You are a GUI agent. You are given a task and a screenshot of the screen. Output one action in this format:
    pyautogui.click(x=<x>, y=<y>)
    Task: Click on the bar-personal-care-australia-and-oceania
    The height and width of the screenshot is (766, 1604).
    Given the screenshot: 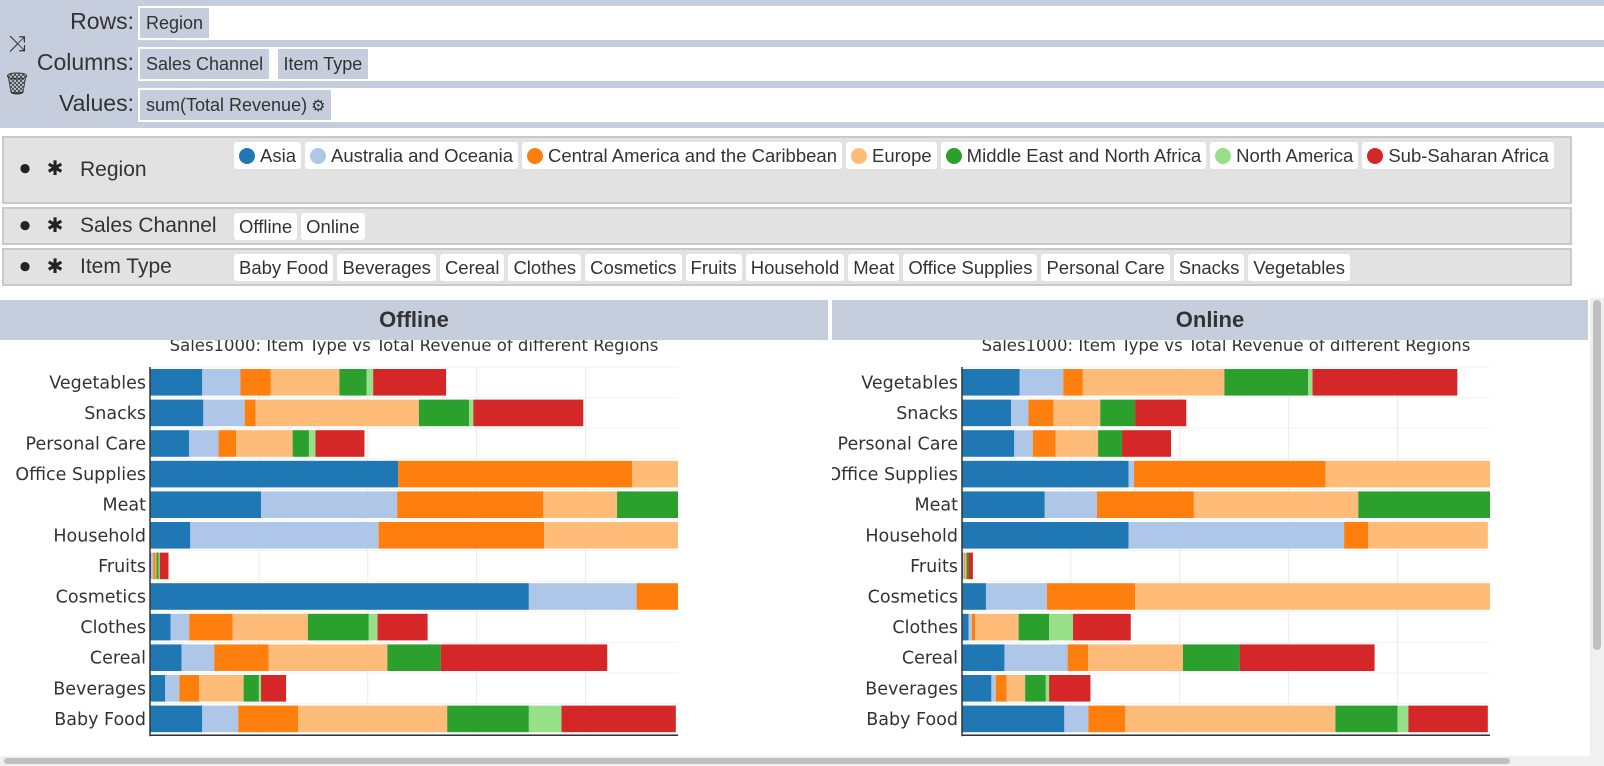 What is the action you would take?
    pyautogui.click(x=1023, y=443)
    